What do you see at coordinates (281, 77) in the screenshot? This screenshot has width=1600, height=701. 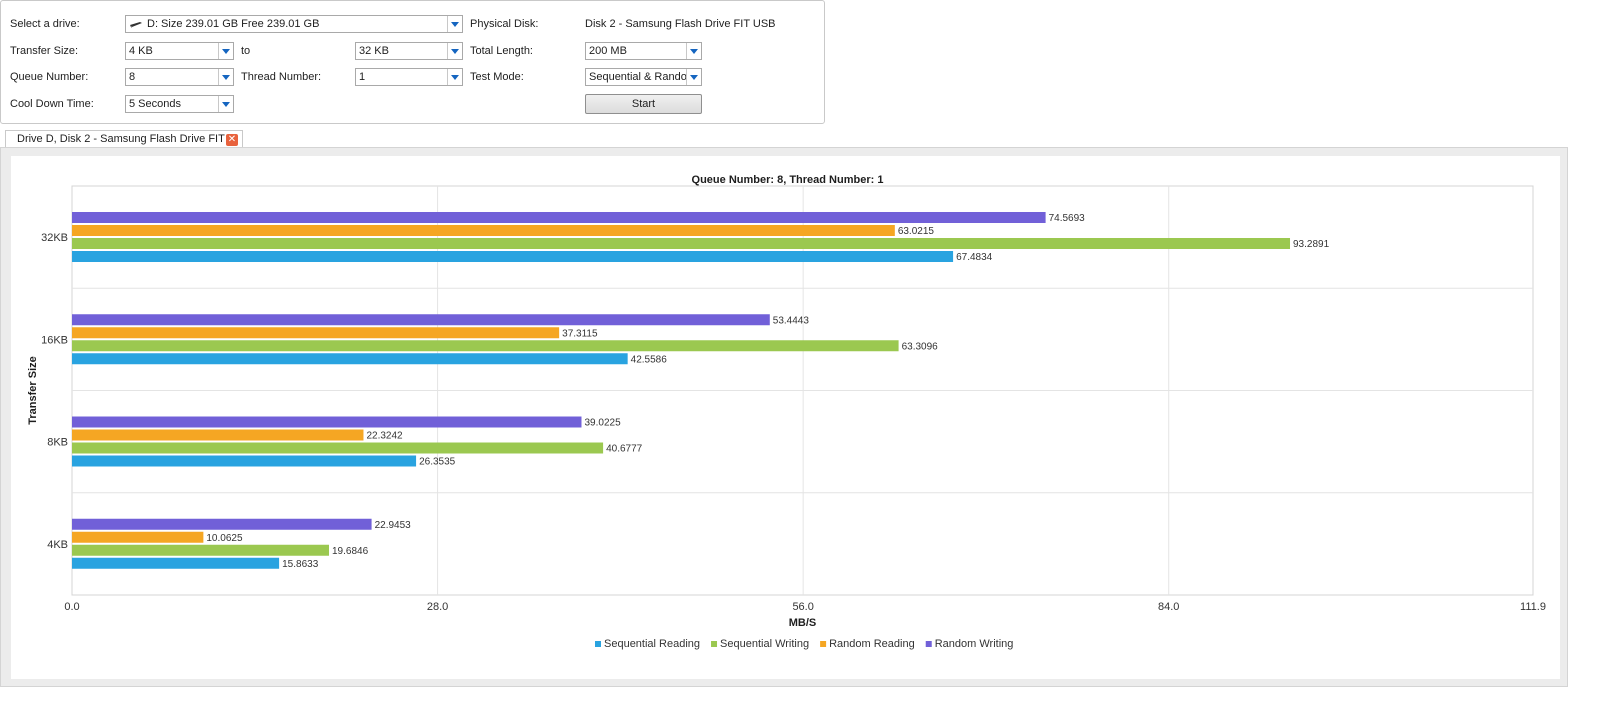 I see `thread-number-label: Thread Number:` at bounding box center [281, 77].